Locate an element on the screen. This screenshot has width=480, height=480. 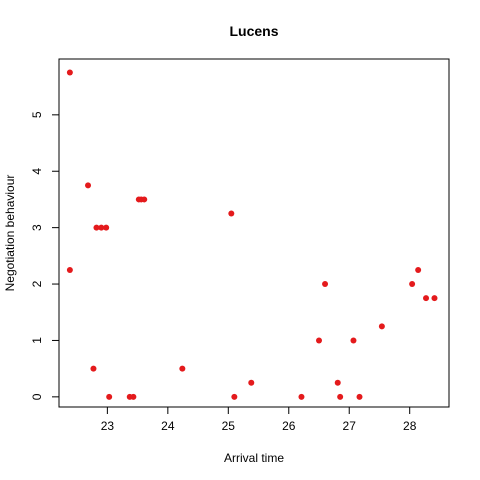
x-tick-label: 23 is located at coordinates (108, 426).